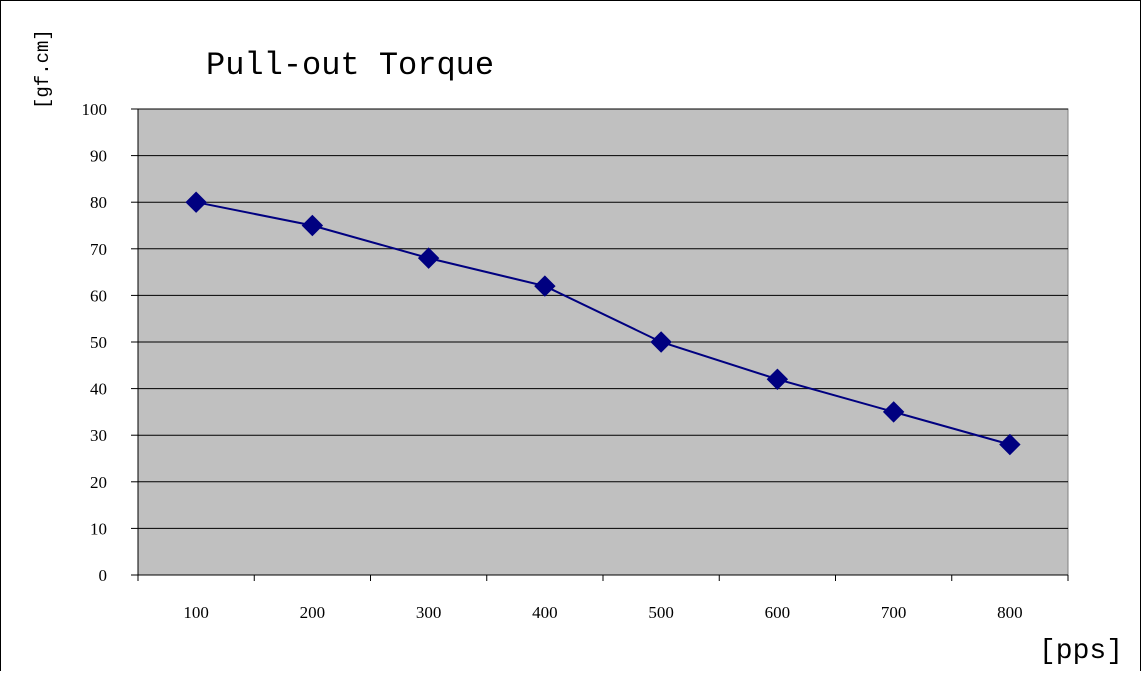  What do you see at coordinates (98, 295) in the screenshot?
I see `y-tick-label: 60` at bounding box center [98, 295].